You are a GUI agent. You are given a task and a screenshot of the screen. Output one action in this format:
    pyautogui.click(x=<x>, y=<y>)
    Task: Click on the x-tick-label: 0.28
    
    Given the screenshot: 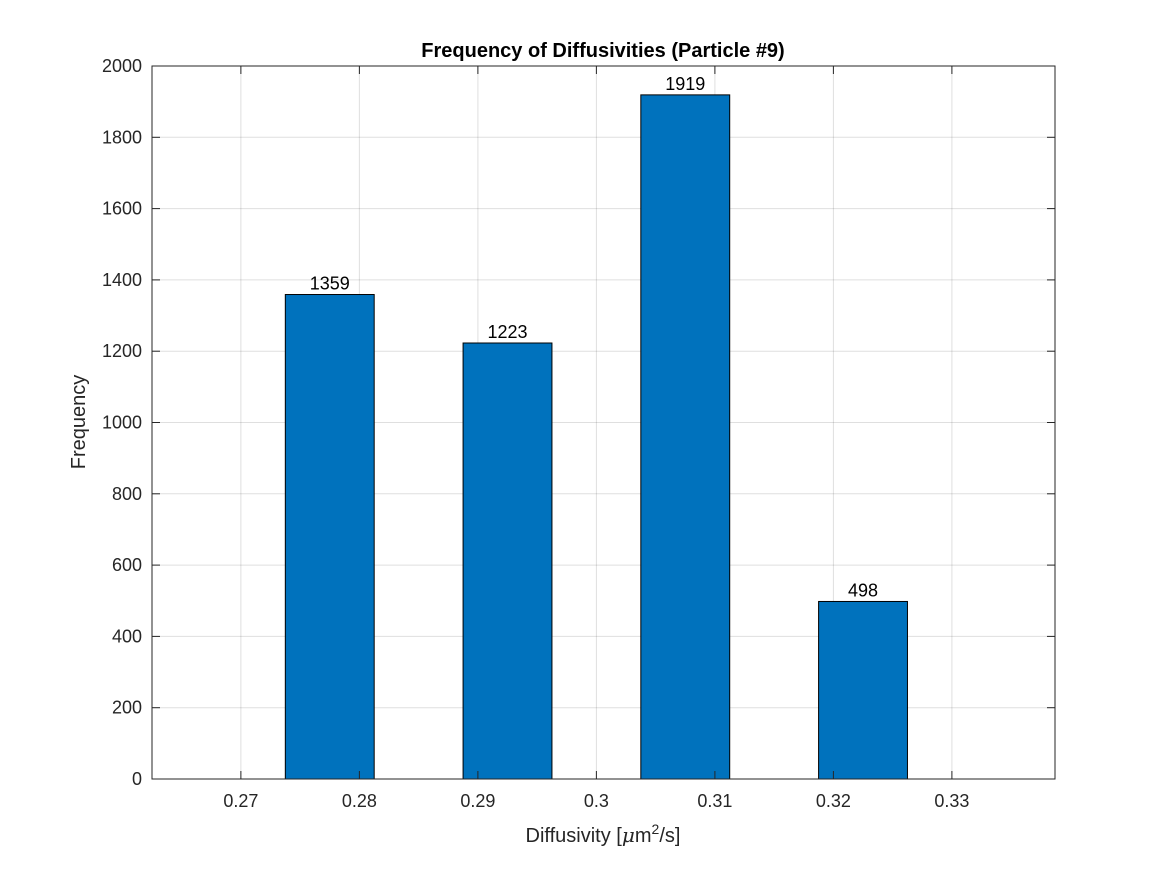 What is the action you would take?
    pyautogui.click(x=359, y=801)
    